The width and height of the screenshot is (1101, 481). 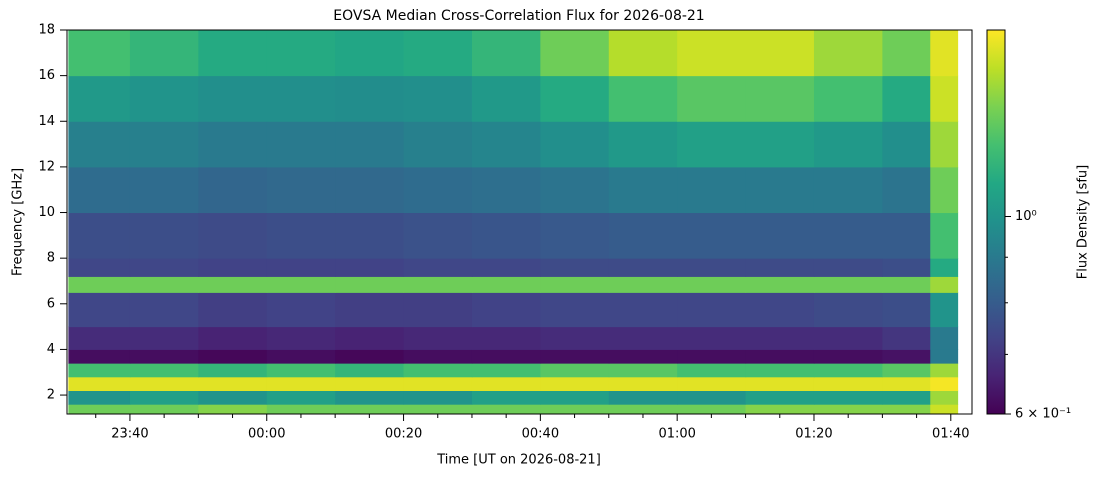 I want to click on x-tick-label: 00:20, so click(x=403, y=434).